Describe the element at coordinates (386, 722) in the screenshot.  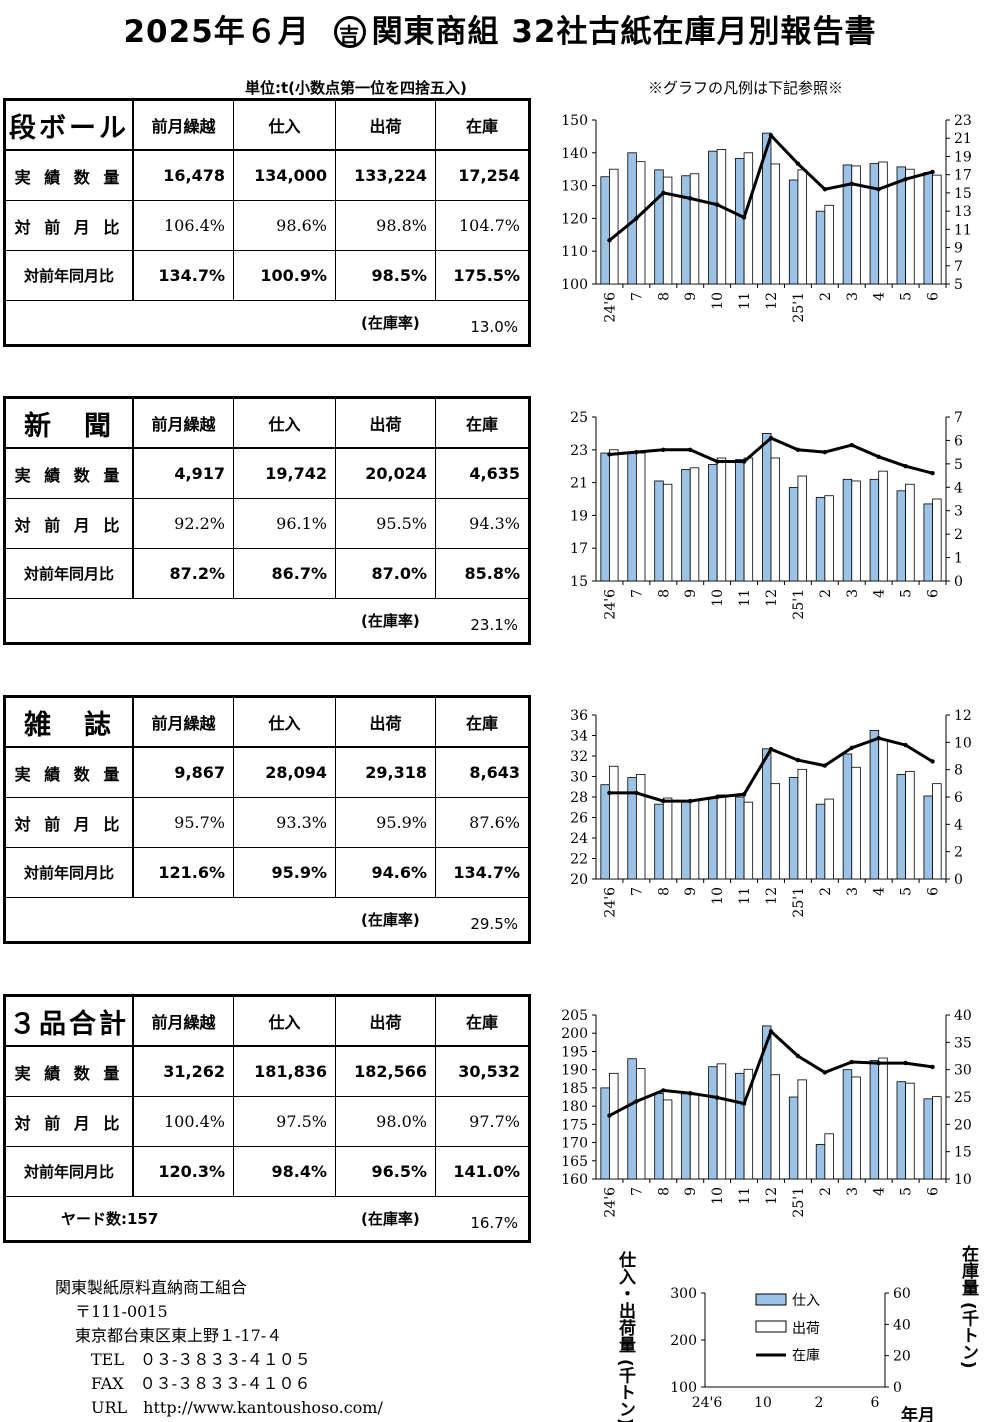
I see `header-out: 出荷` at that location.